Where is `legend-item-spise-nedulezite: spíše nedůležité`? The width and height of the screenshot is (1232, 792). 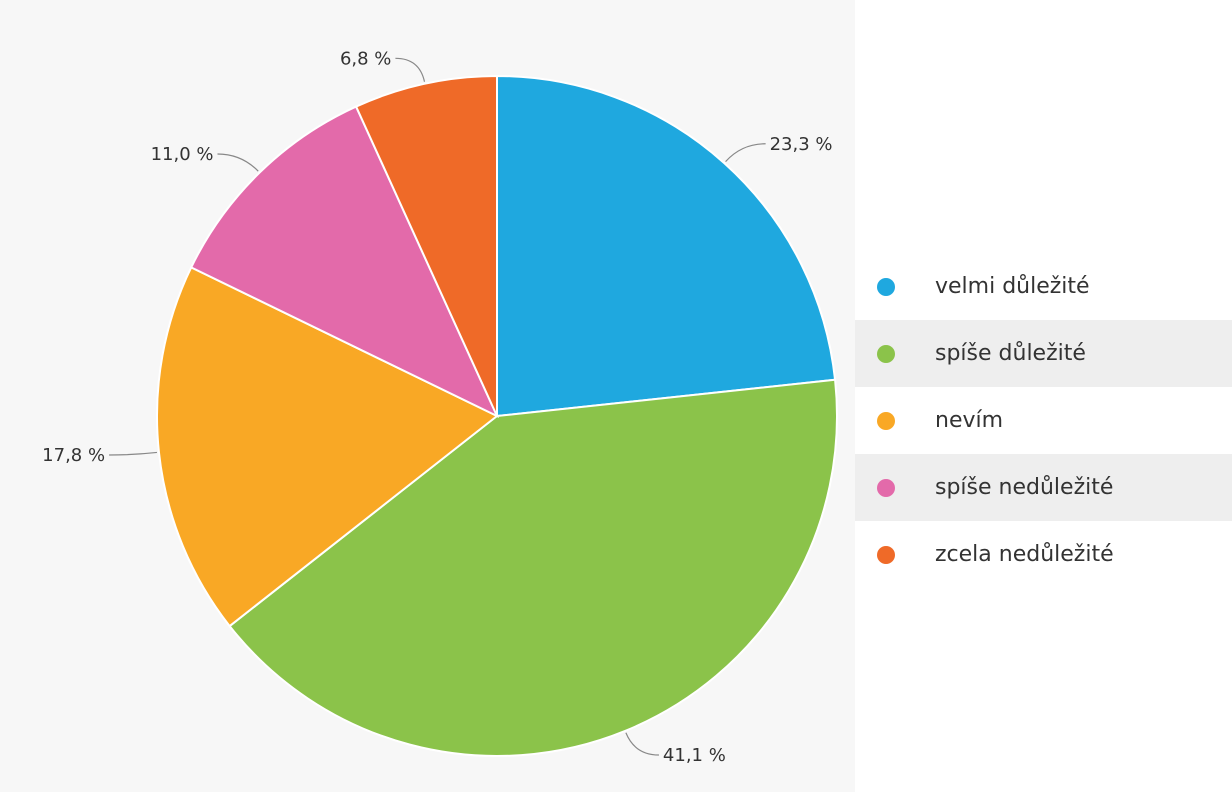
legend-item-spise-nedulezite: spíše nedůležité is located at coordinates (1043, 487).